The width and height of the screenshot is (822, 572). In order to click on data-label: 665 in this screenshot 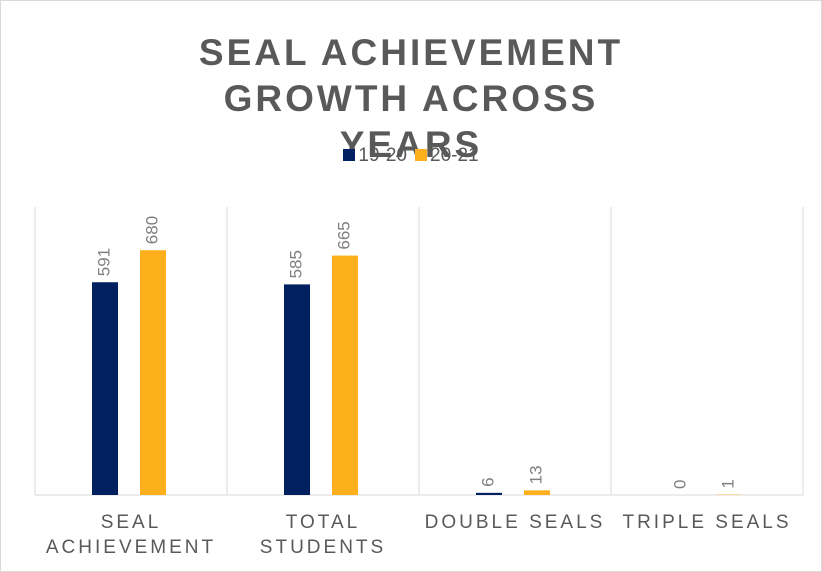, I will do `click(343, 235)`.